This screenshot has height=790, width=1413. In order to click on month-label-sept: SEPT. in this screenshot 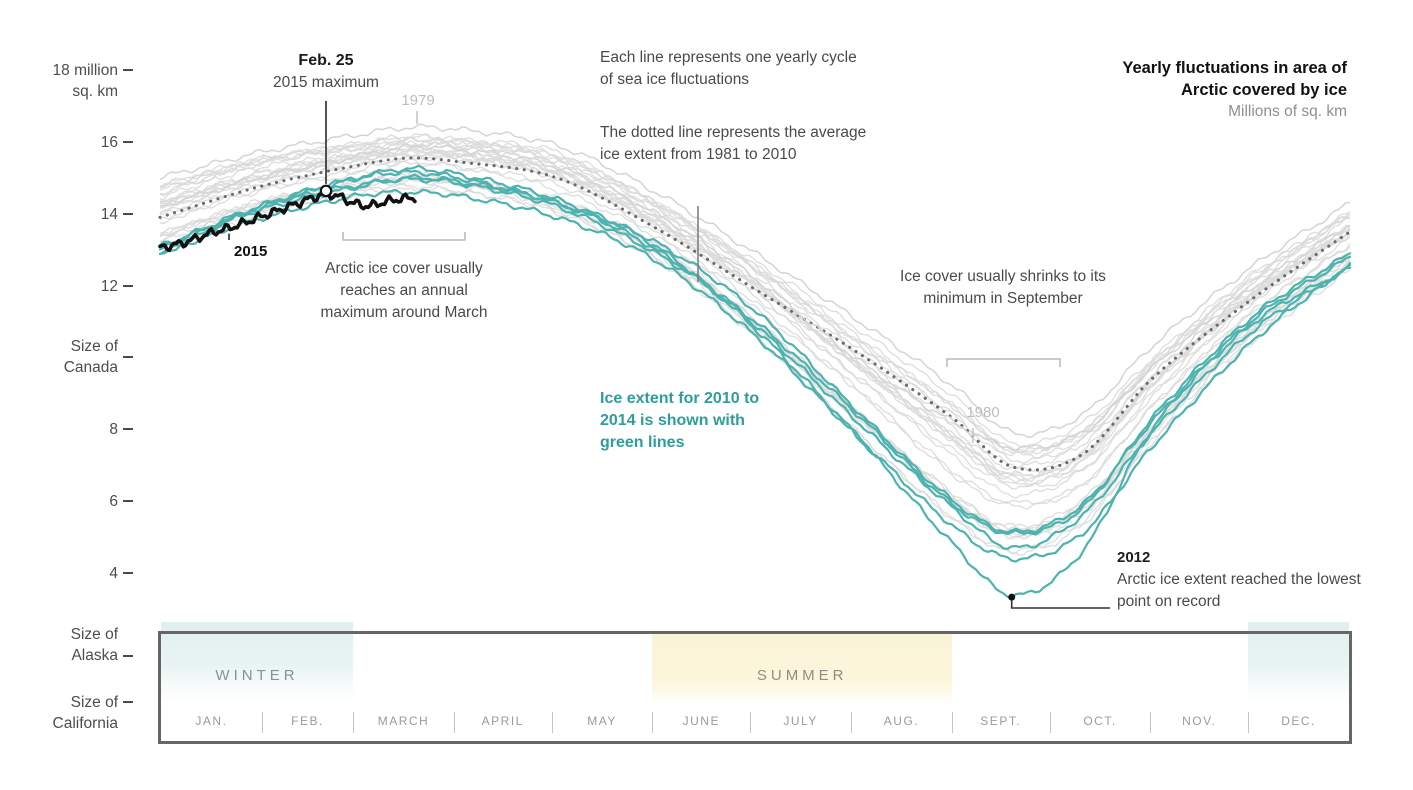, I will do `click(1001, 721)`.